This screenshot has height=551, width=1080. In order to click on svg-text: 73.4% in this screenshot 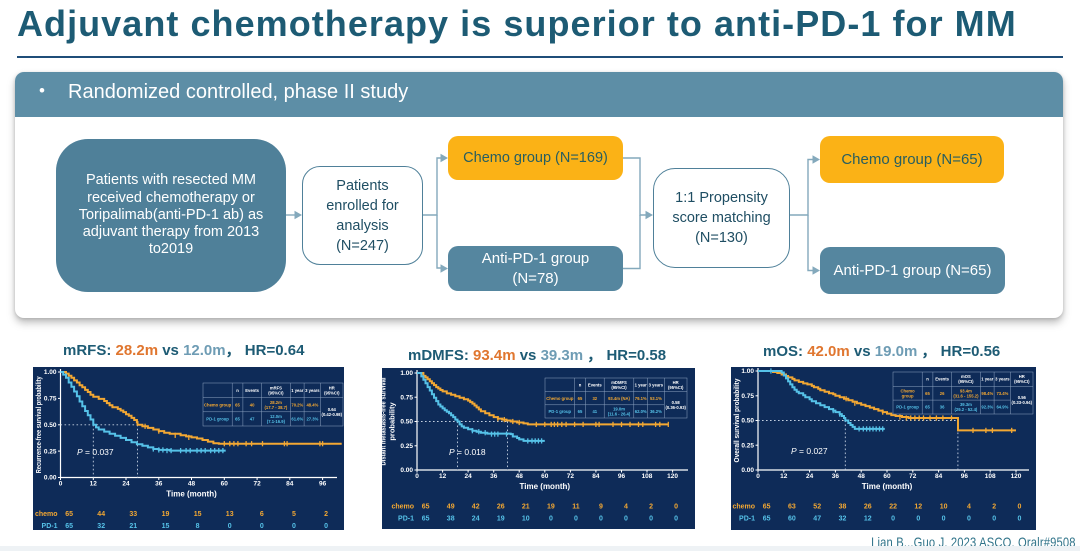, I will do `click(1002, 393)`.